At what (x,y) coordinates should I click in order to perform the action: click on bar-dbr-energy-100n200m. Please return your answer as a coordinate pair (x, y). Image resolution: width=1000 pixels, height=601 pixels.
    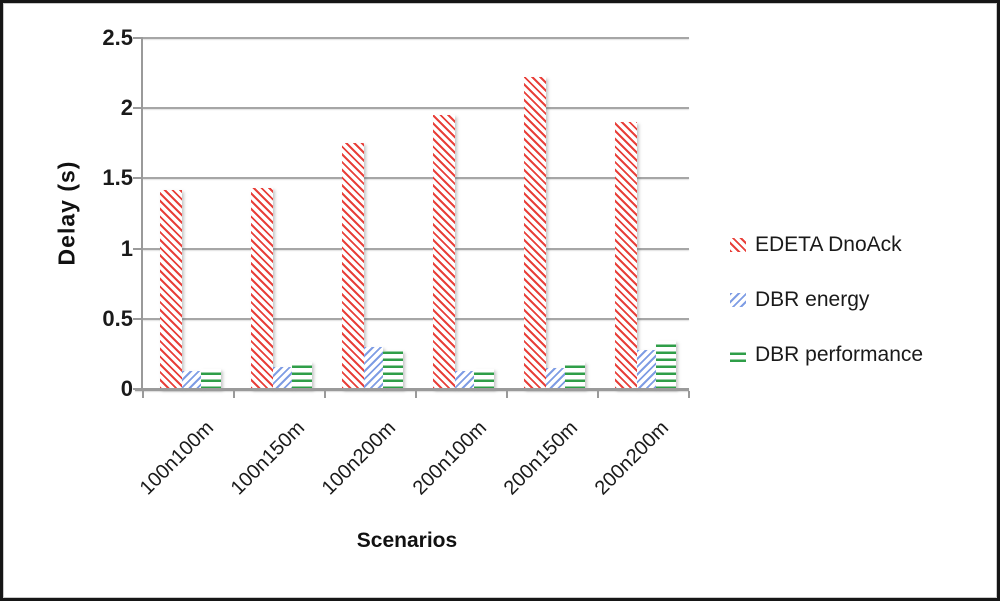
    Looking at the image, I should click on (373, 368).